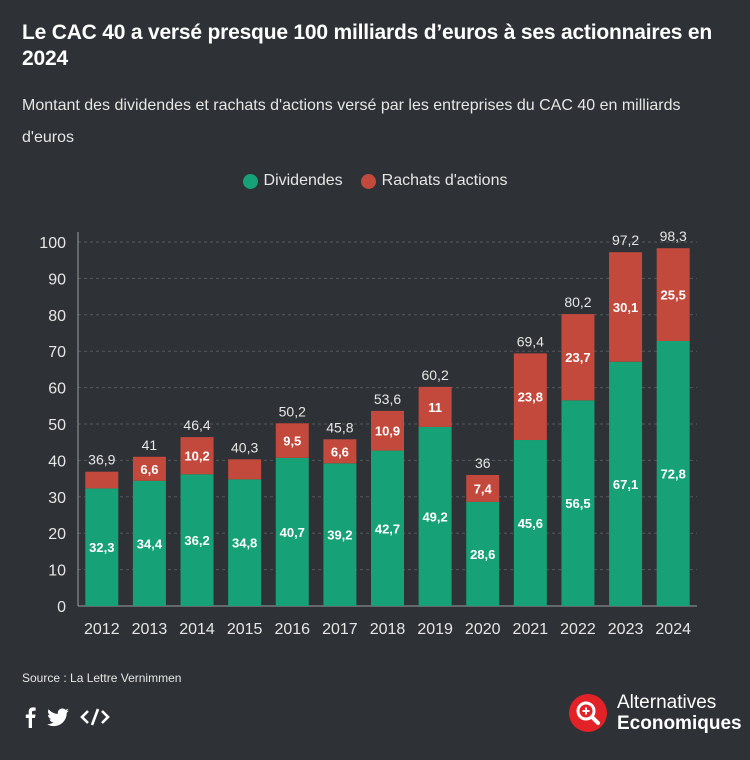 This screenshot has width=750, height=760. I want to click on x-tick-label: 2023, so click(626, 629).